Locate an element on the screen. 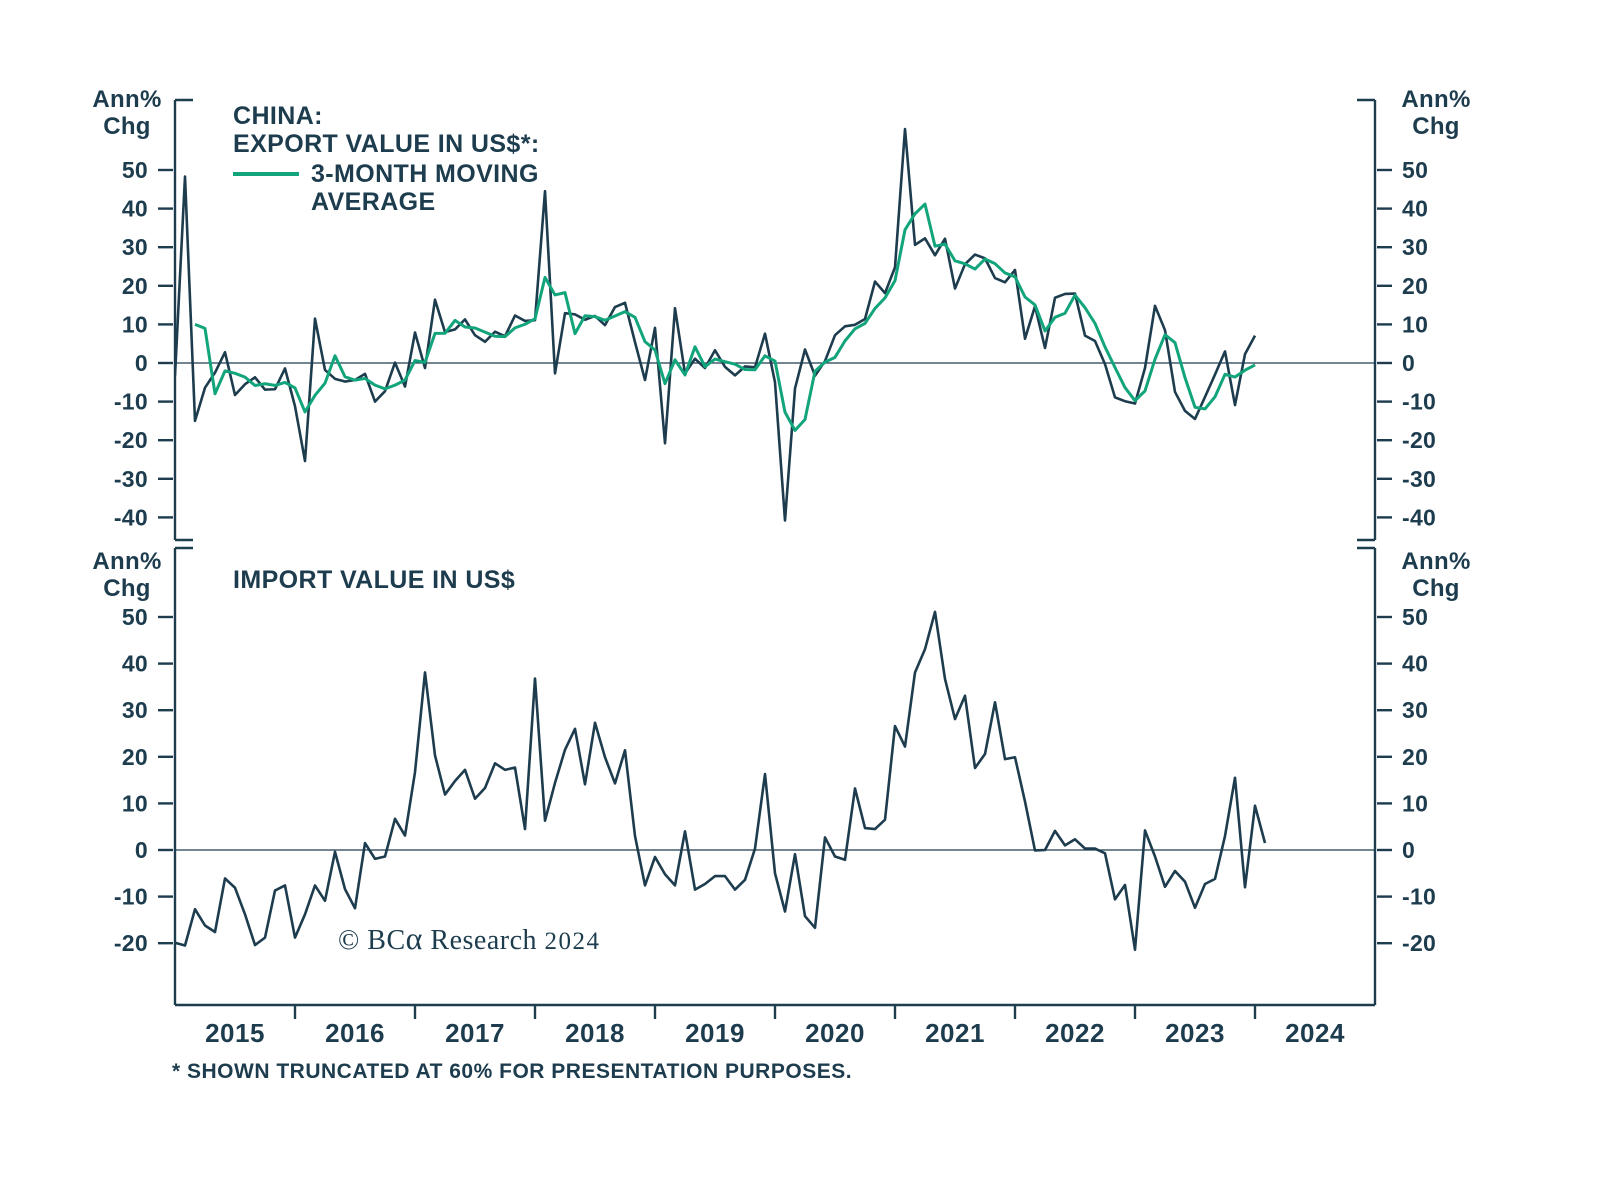 The width and height of the screenshot is (1600, 1188). top-left-axis-caption: Ann% Chg is located at coordinates (127, 113).